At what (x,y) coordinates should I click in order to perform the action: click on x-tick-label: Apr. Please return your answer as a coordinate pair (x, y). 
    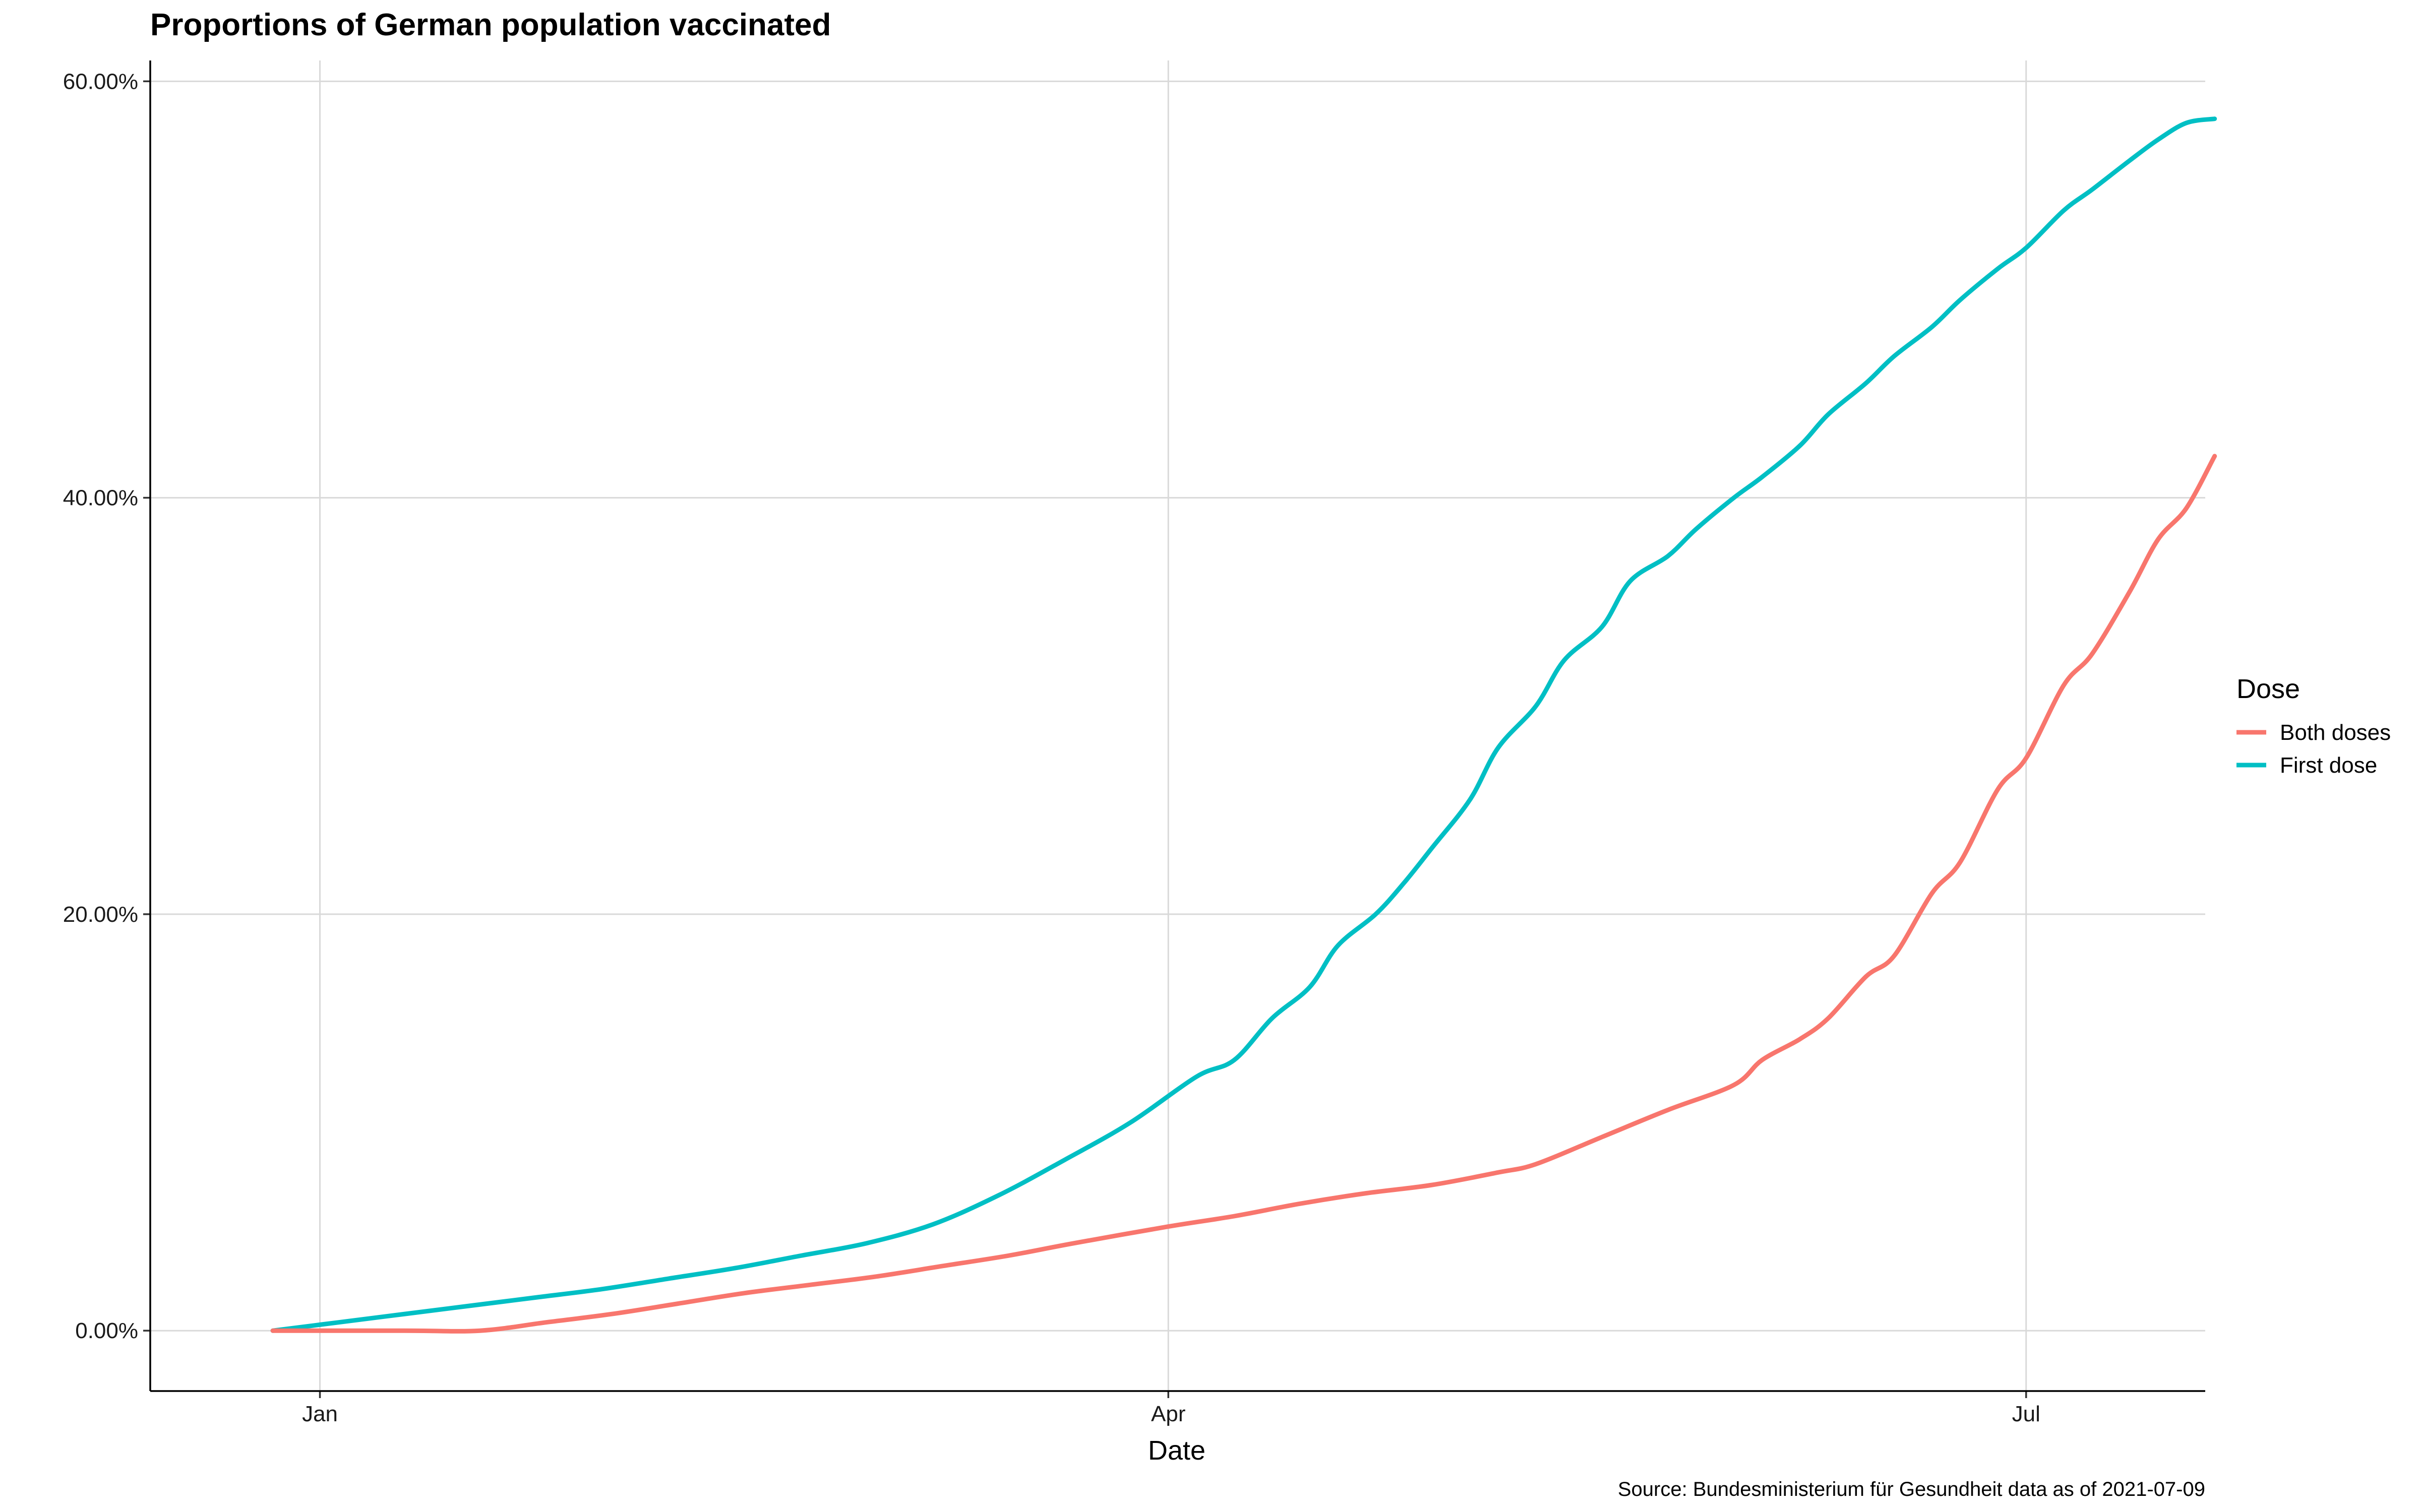
    Looking at the image, I should click on (1168, 1414).